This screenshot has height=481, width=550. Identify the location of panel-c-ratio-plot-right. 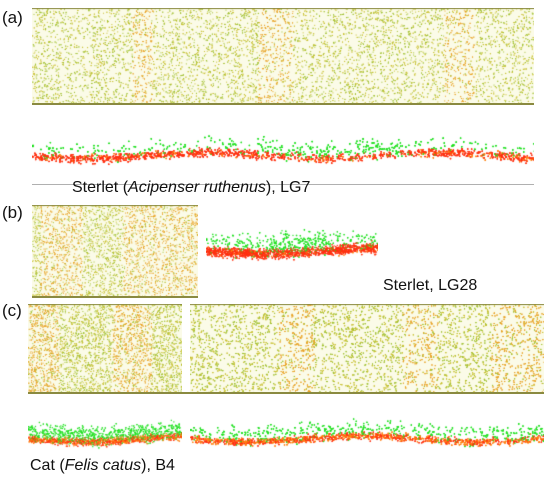
(367, 432).